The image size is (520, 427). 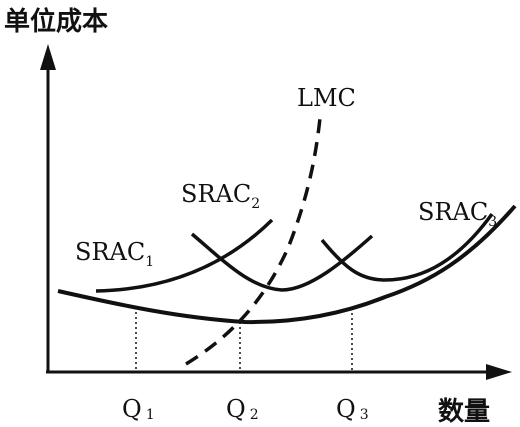 What do you see at coordinates (114, 254) in the screenshot?
I see `srac1-label: SRAC1` at bounding box center [114, 254].